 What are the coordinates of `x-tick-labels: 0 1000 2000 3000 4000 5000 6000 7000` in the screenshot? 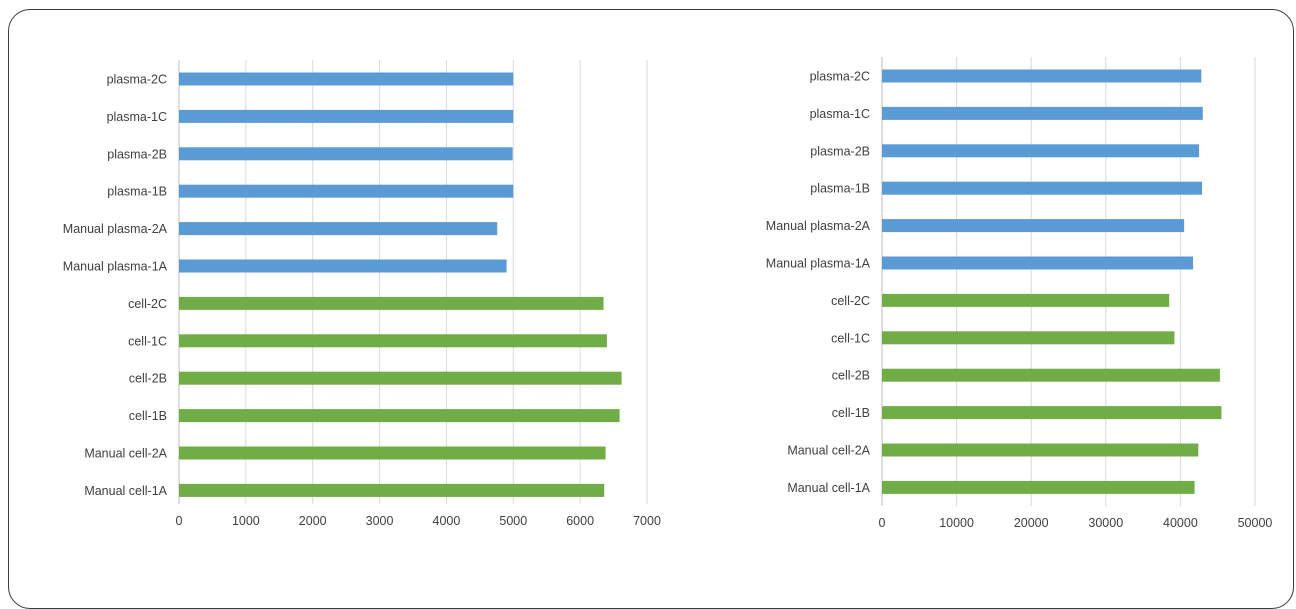 It's located at (418, 521).